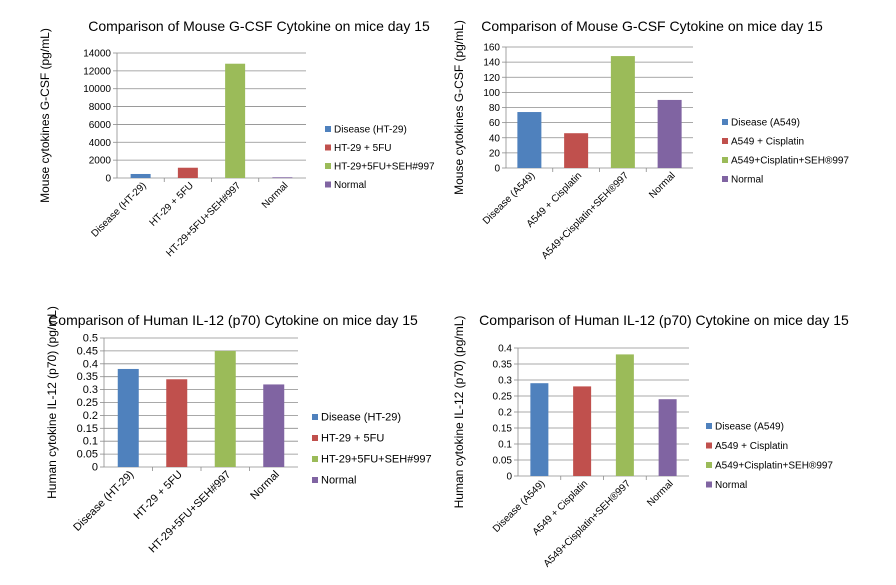  Describe the element at coordinates (491, 63) in the screenshot. I see `y-tick-label: 140` at that location.